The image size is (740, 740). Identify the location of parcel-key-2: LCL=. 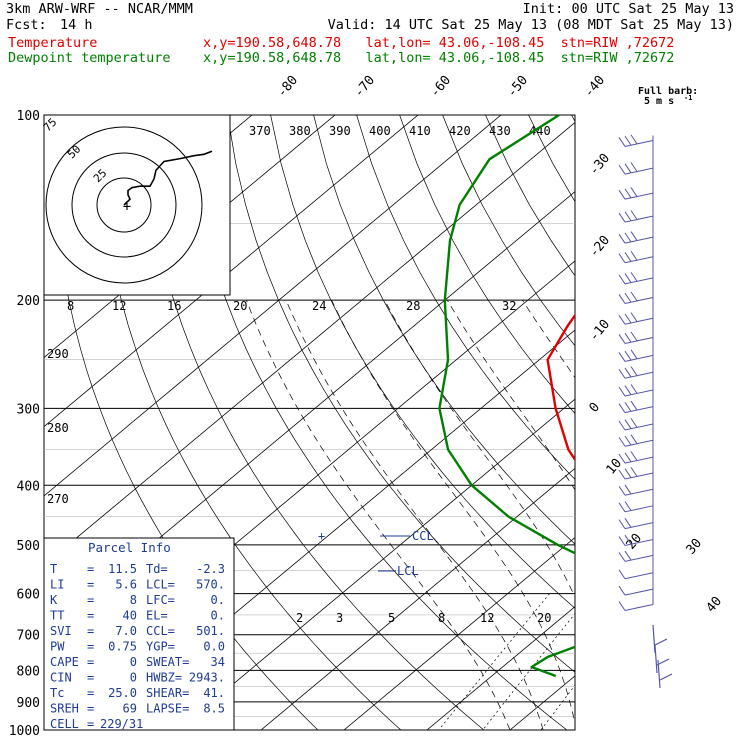
(160, 585).